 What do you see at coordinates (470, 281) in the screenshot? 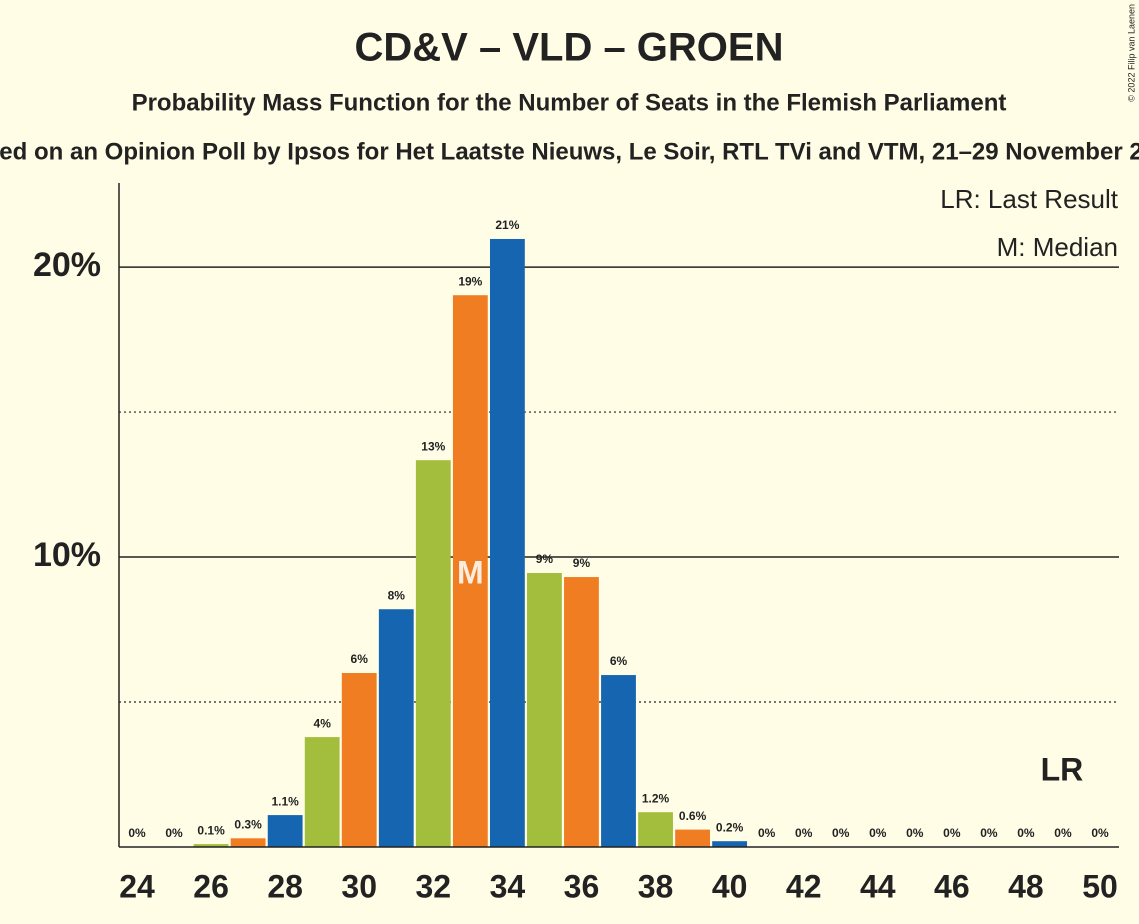
I see `value-label: 19%` at bounding box center [470, 281].